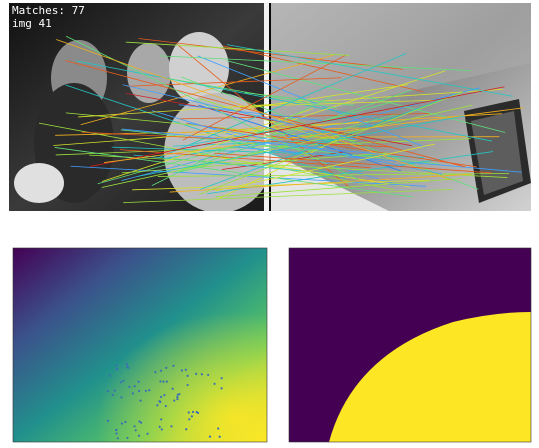 This screenshot has height=448, width=539. I want to click on inlier-points, so click(164, 401).